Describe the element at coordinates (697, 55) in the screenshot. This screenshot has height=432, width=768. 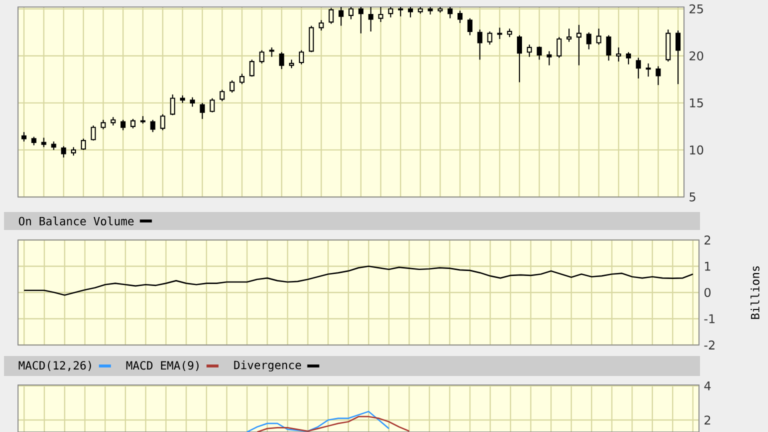
I see `y-tick-label: 20` at that location.